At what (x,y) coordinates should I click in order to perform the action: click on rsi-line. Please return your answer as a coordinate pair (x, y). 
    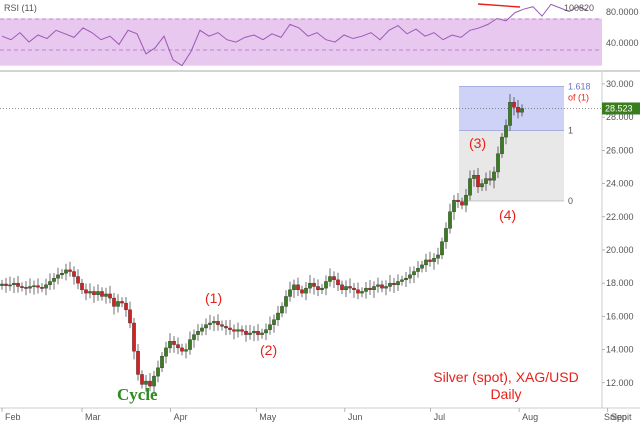
    Looking at the image, I should click on (294, 35).